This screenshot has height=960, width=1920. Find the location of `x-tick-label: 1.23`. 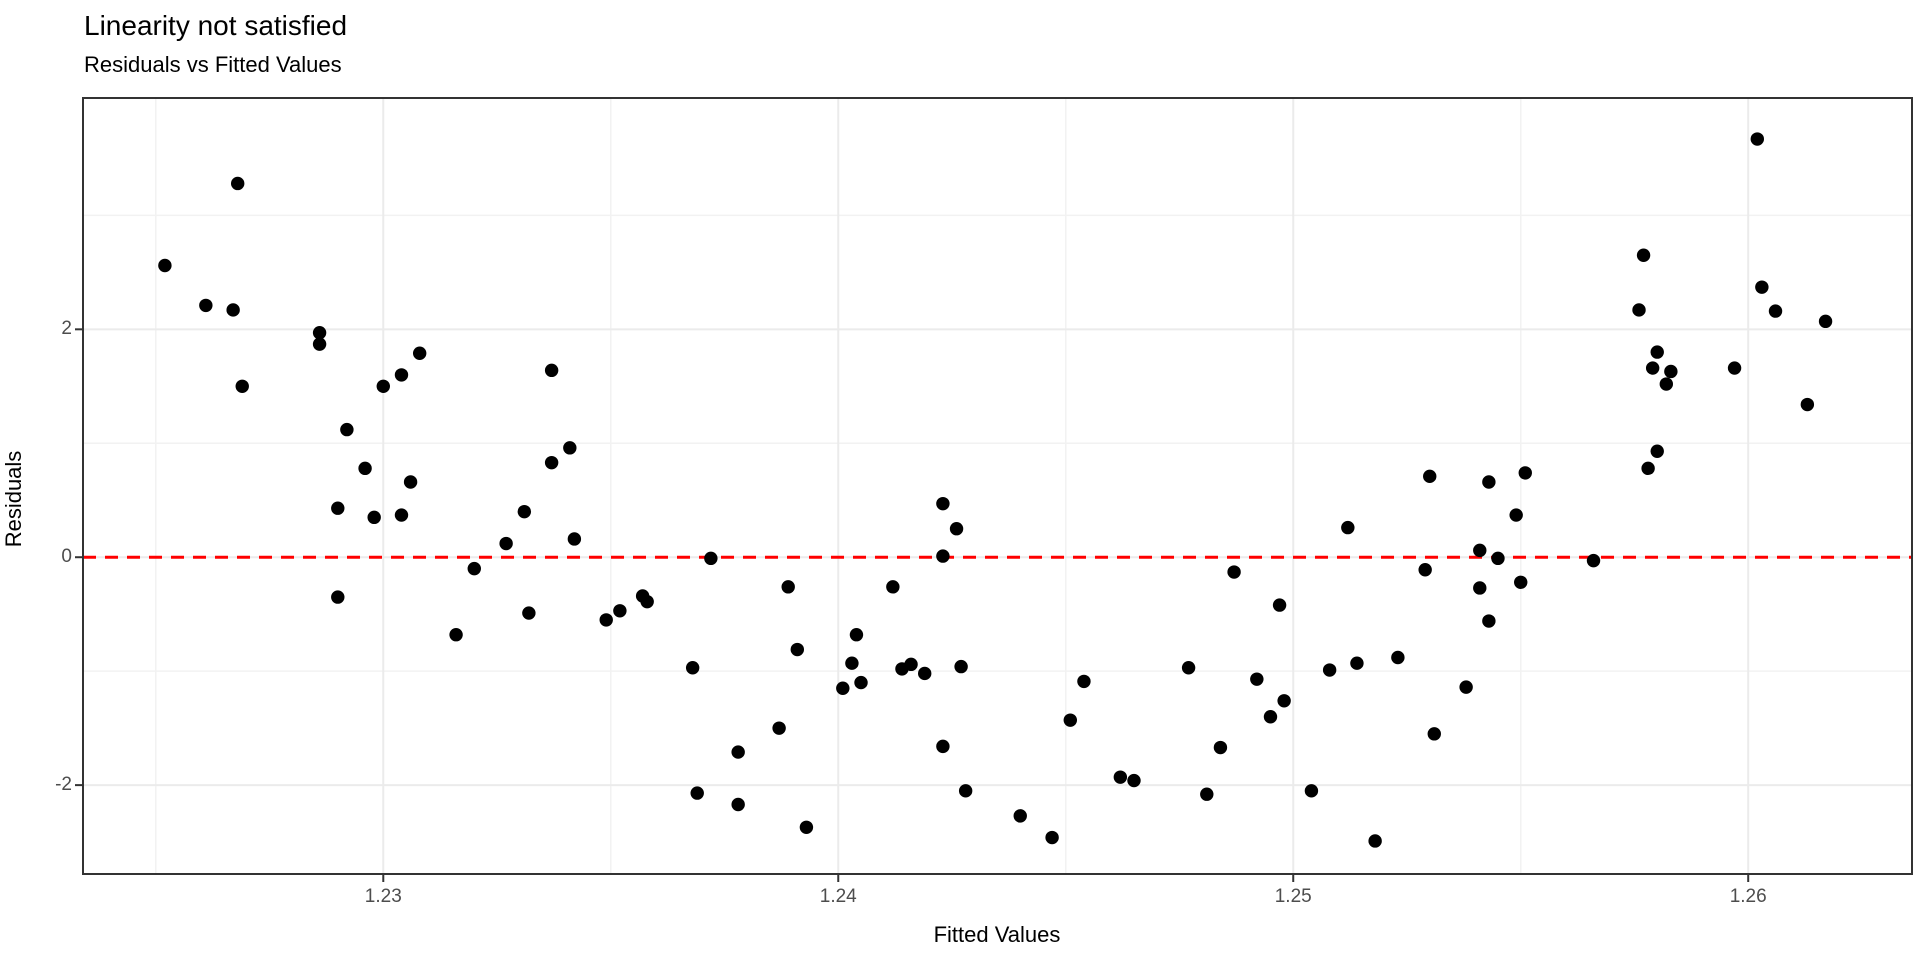

x-tick-label: 1.23 is located at coordinates (383, 896).